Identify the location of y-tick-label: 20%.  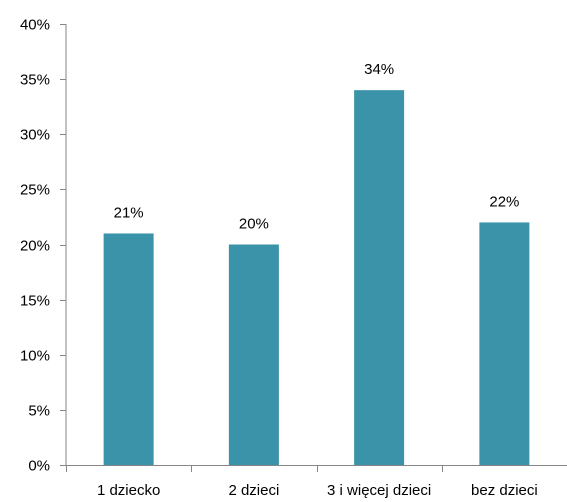
(35, 246).